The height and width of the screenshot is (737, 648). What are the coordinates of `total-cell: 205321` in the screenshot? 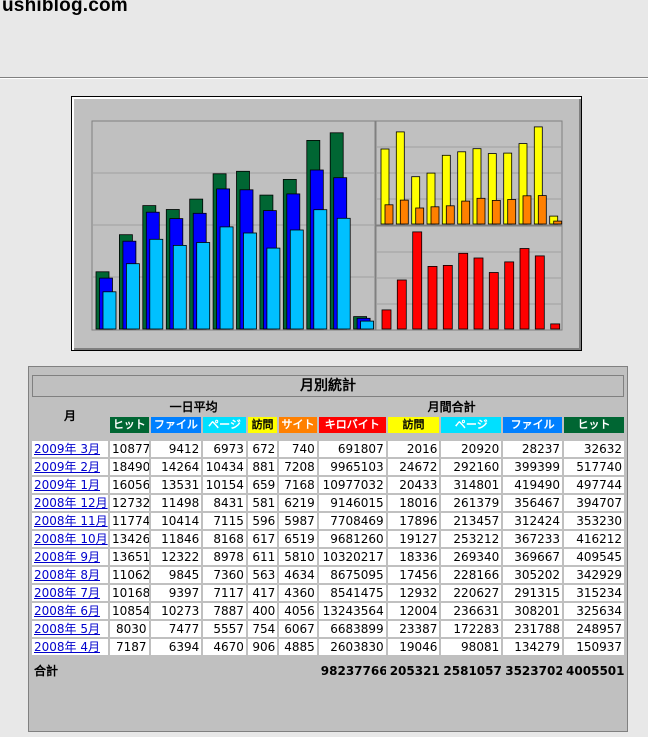 It's located at (413, 671).